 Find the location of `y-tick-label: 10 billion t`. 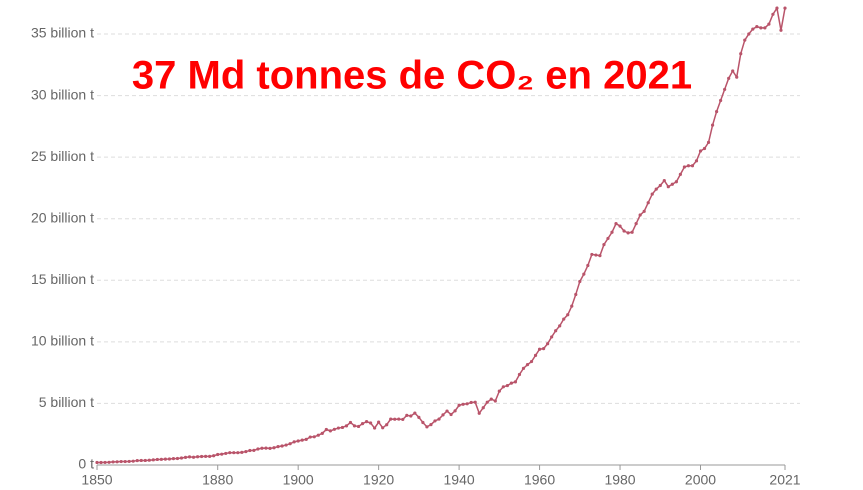

y-tick-label: 10 billion t is located at coordinates (62, 341).